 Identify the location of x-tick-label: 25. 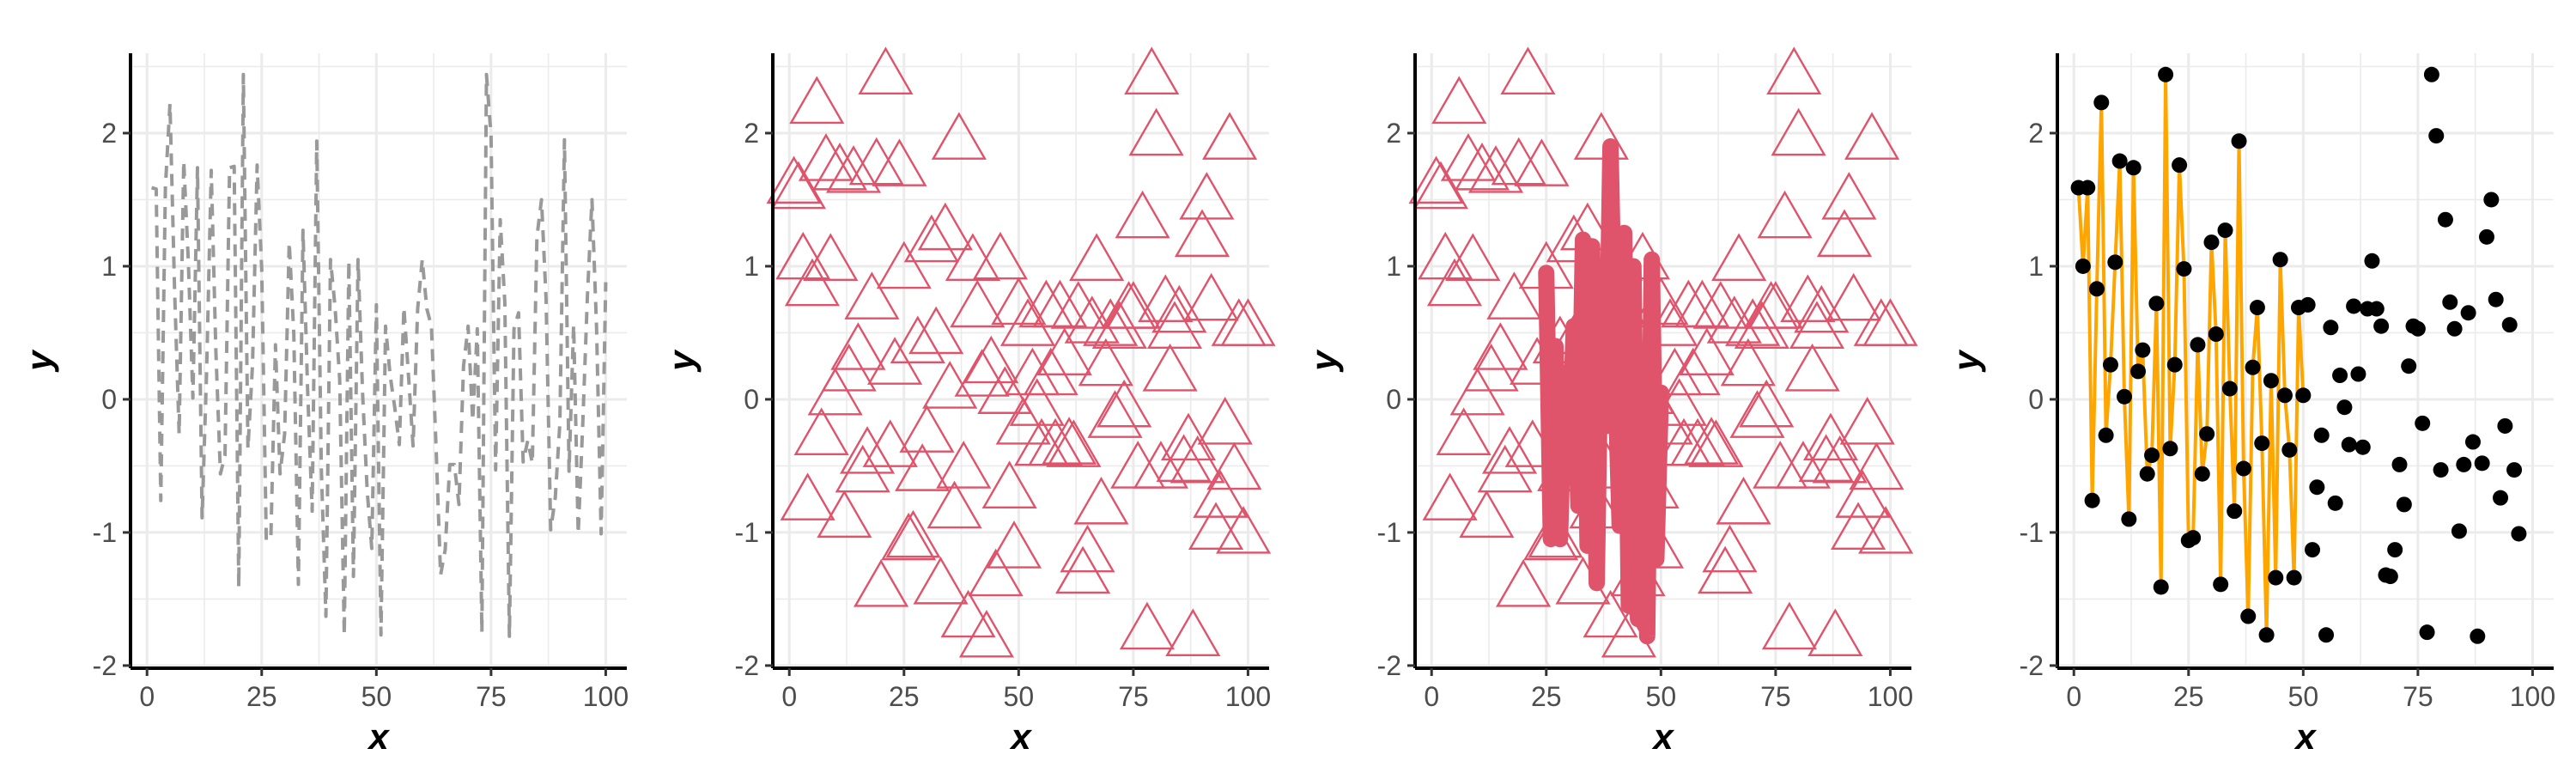
(1546, 696).